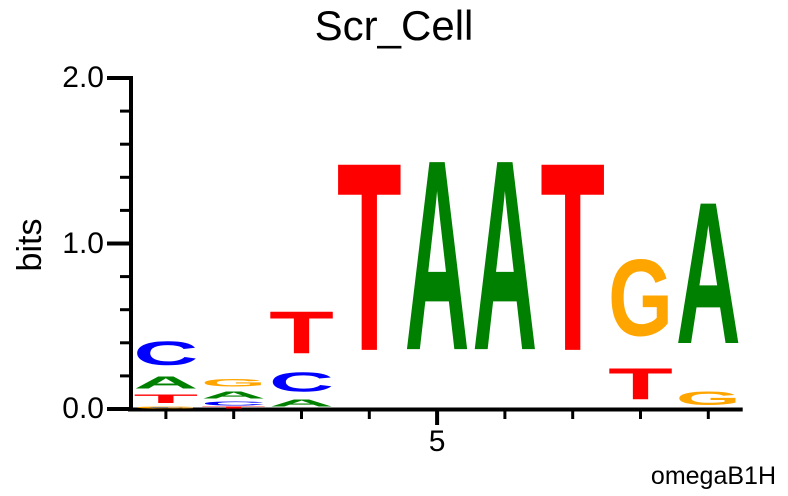 The image size is (788, 496). I want to click on y-tick-label: 1.0, so click(83, 243).